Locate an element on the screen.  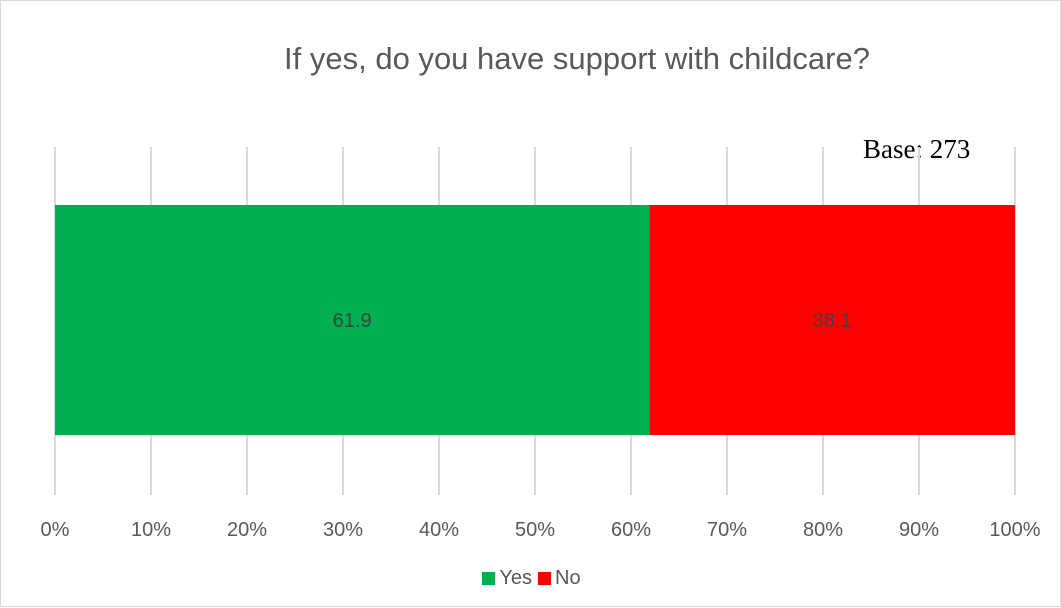
legend-item-no: No is located at coordinates (559, 578).